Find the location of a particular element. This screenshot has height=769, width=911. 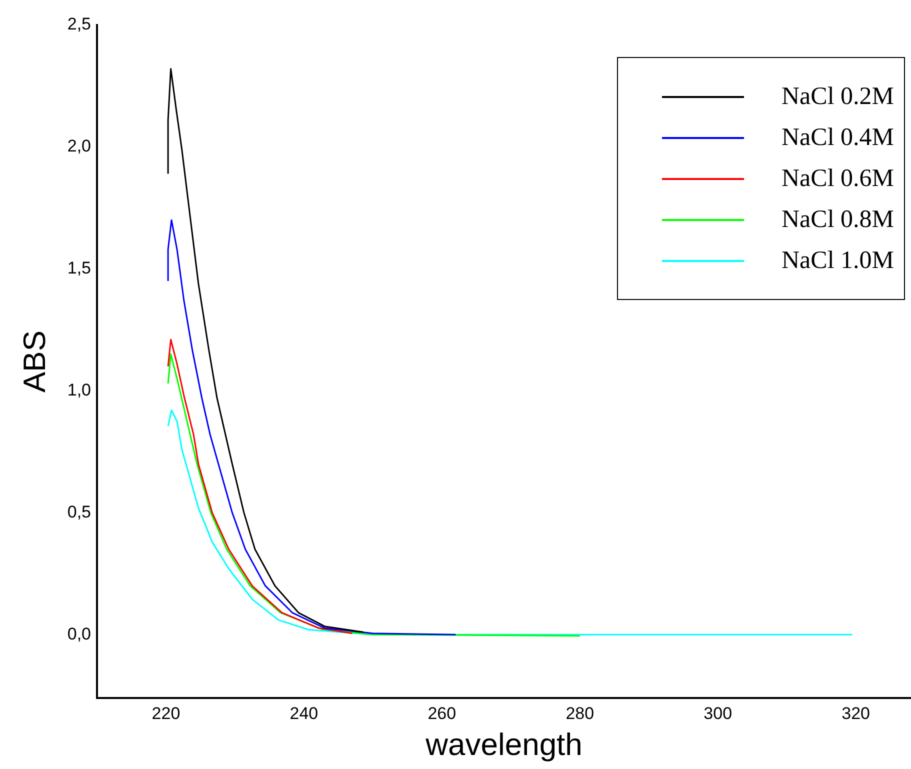

x-tick-label: 220 is located at coordinates (166, 713).